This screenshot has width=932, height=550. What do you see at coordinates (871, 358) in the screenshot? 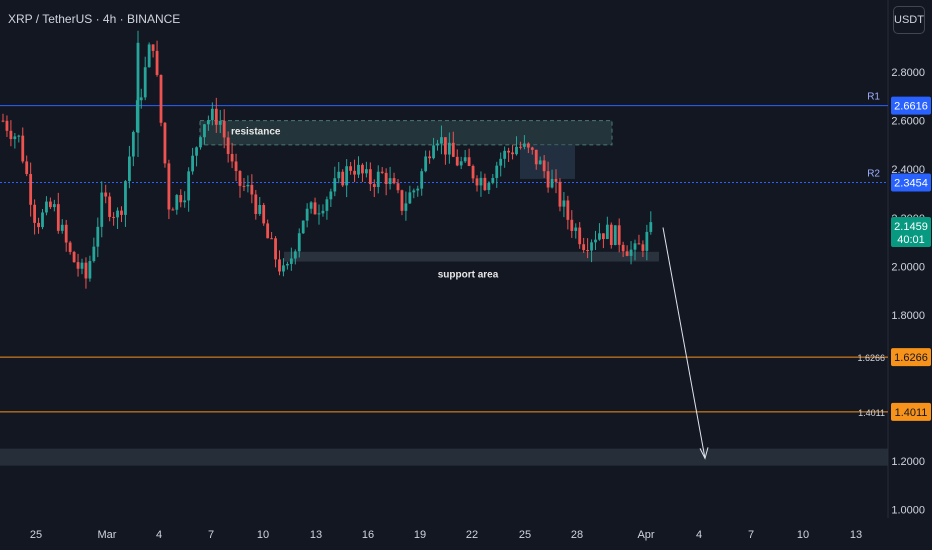
I see `level-value-tag: 1.6266` at bounding box center [871, 358].